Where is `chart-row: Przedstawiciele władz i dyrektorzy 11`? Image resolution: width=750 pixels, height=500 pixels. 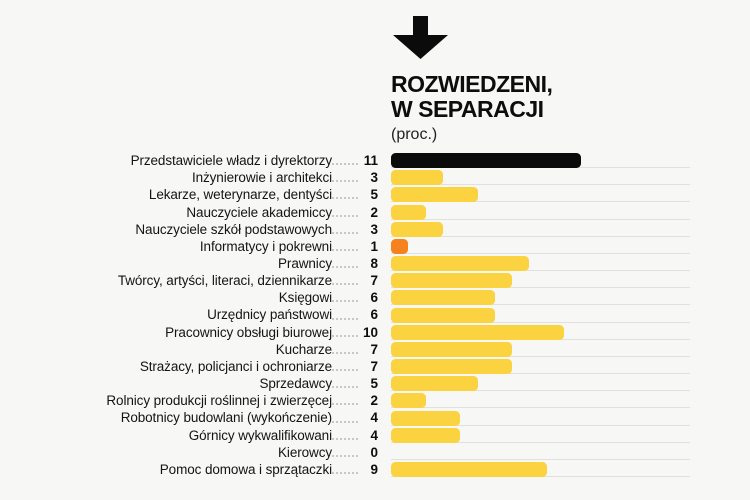 chart-row: Przedstawiciele władz i dyrektorzy 11 is located at coordinates (375, 160).